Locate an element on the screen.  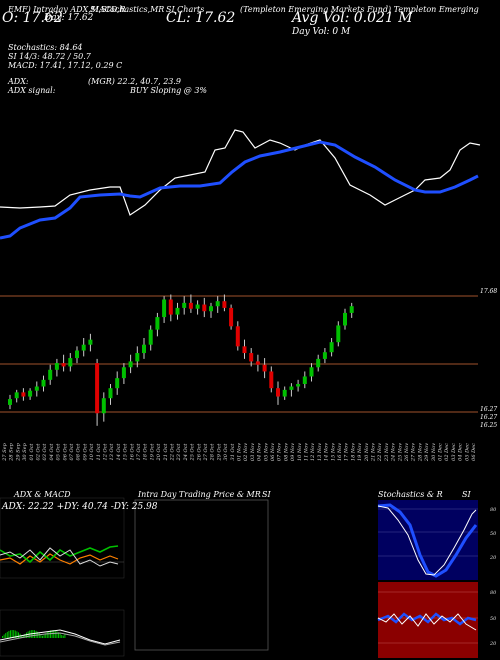
date-tick-label: 14 Nov is located at coordinates (327, 452).